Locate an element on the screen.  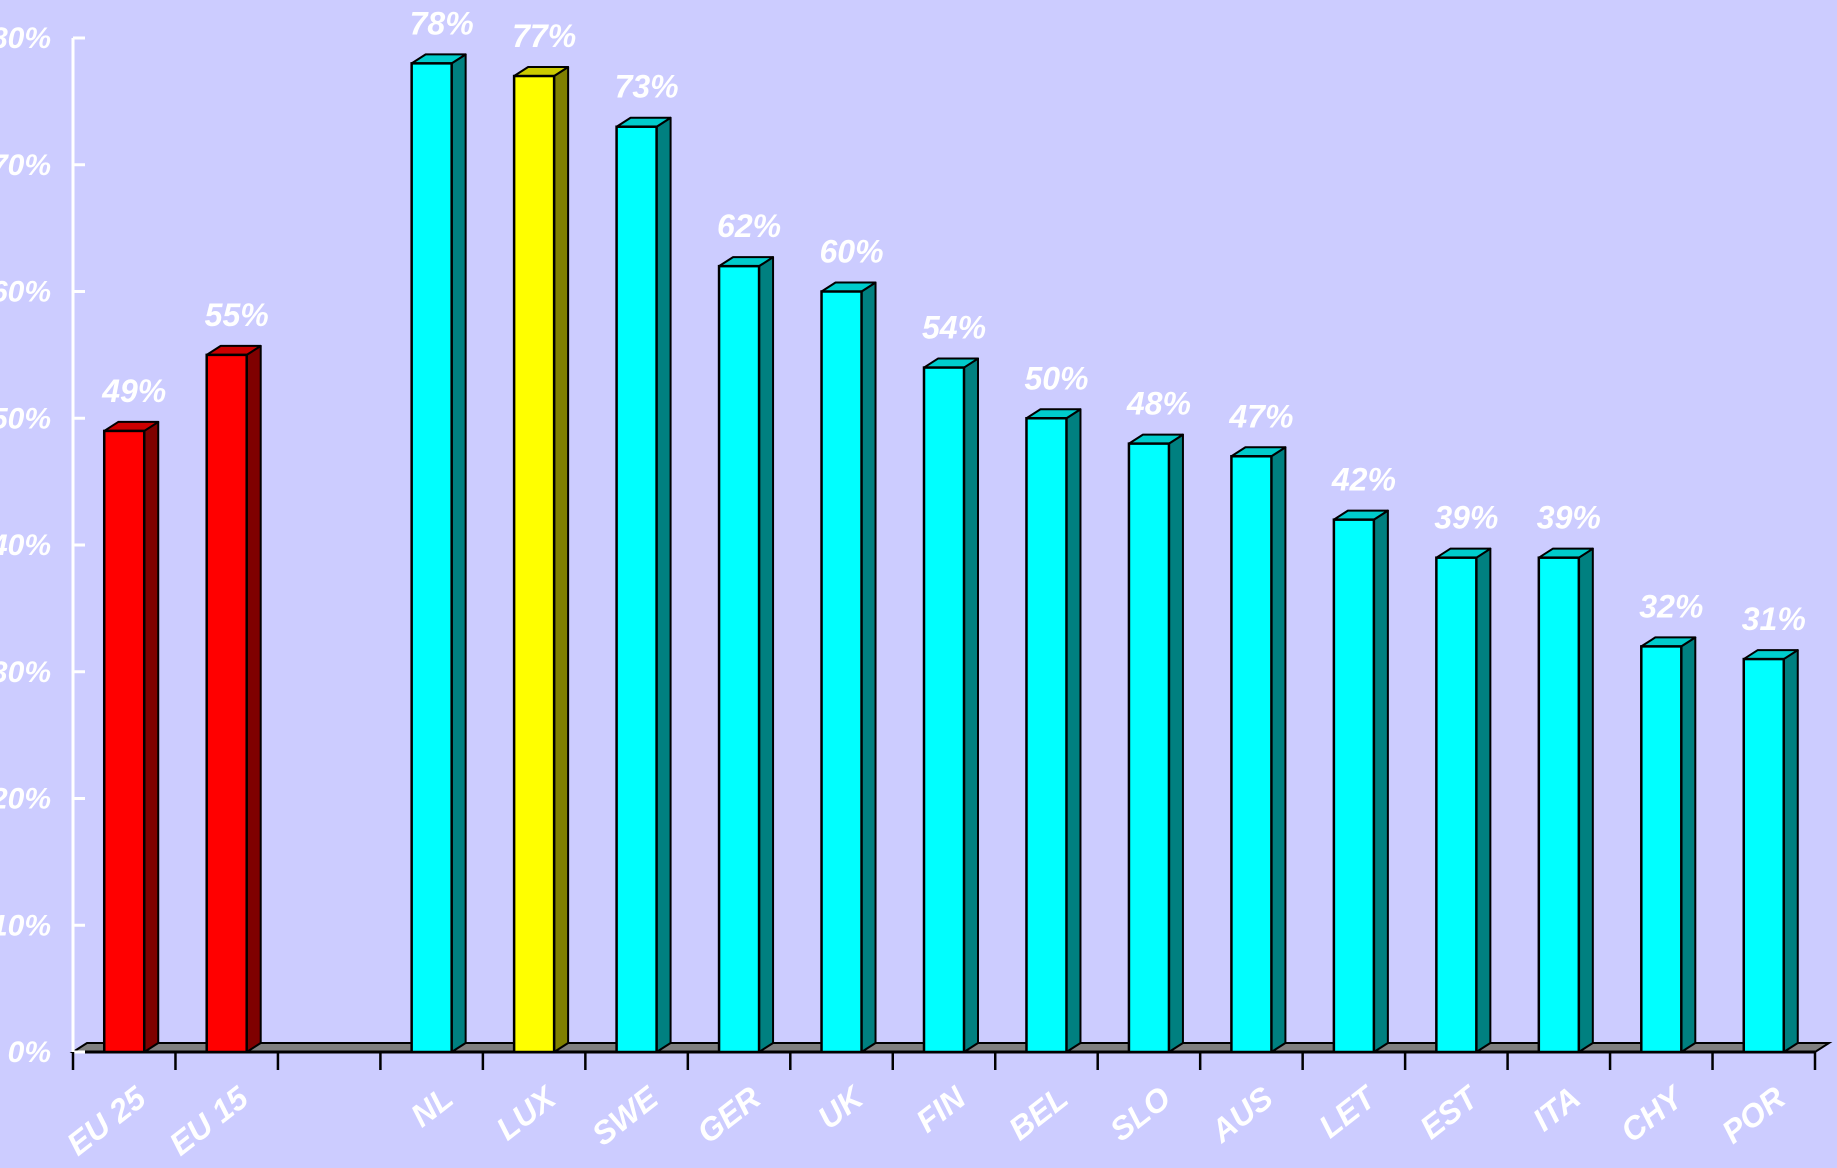
bar-bel is located at coordinates (1053, 731).